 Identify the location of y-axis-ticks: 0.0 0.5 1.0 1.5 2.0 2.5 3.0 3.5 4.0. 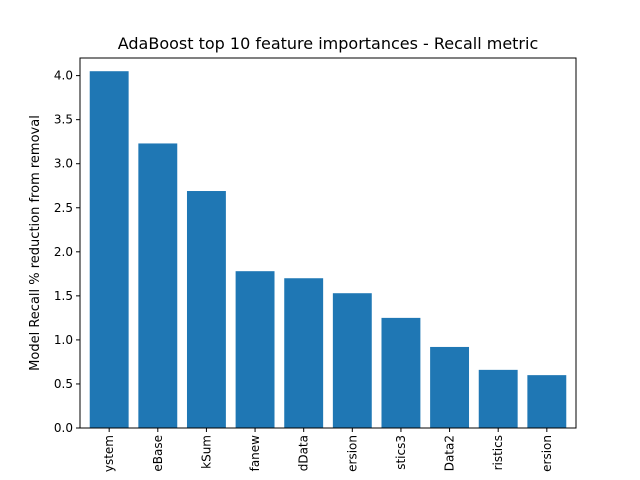
(67, 252).